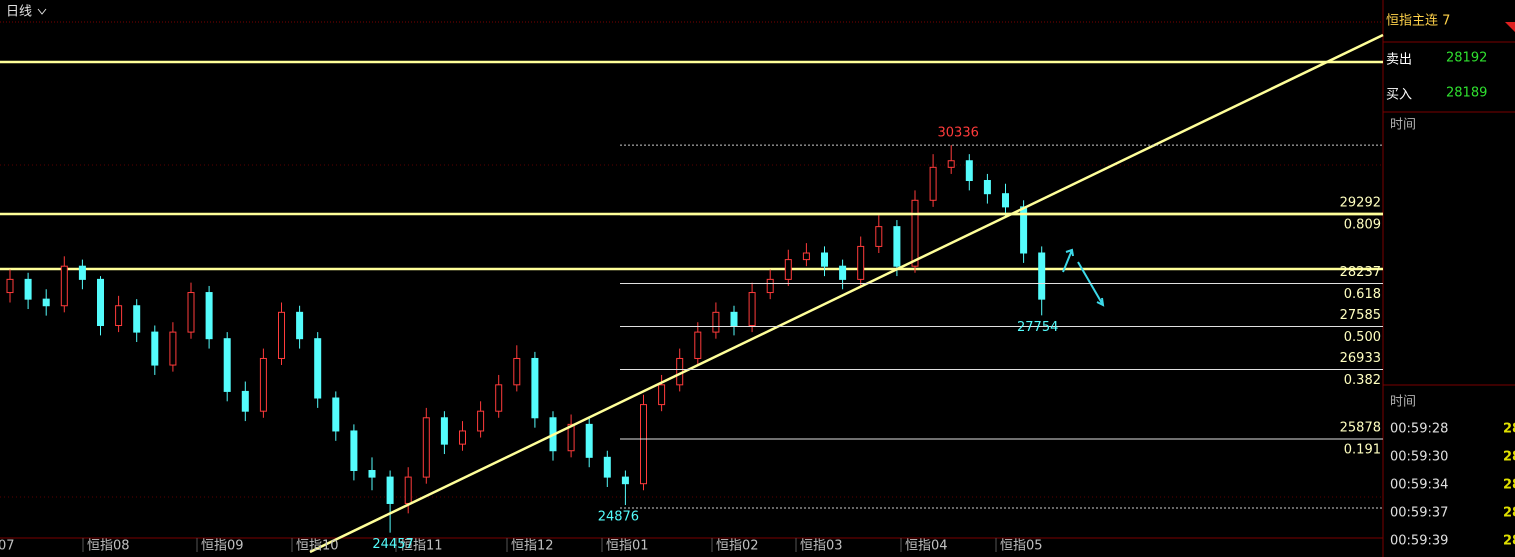 The height and width of the screenshot is (557, 1515). What do you see at coordinates (1360, 358) in the screenshot?
I see `fib-price: 26933` at bounding box center [1360, 358].